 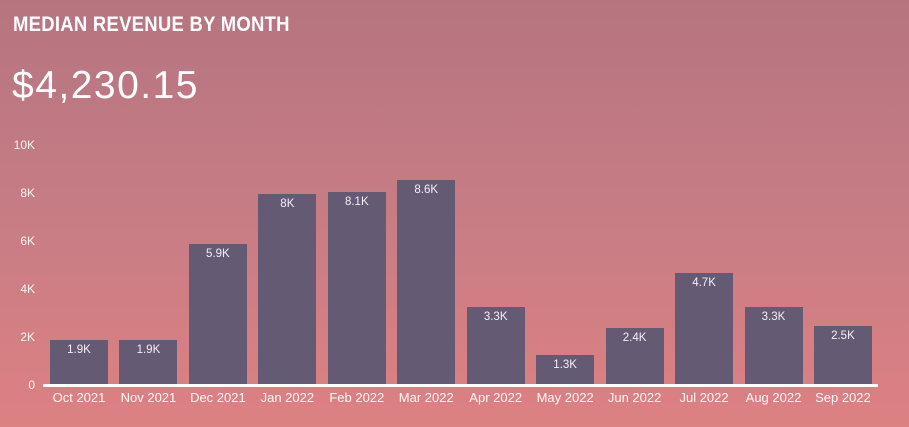 I want to click on x-axis-label-jun-2022: Jun 2022, so click(x=634, y=397).